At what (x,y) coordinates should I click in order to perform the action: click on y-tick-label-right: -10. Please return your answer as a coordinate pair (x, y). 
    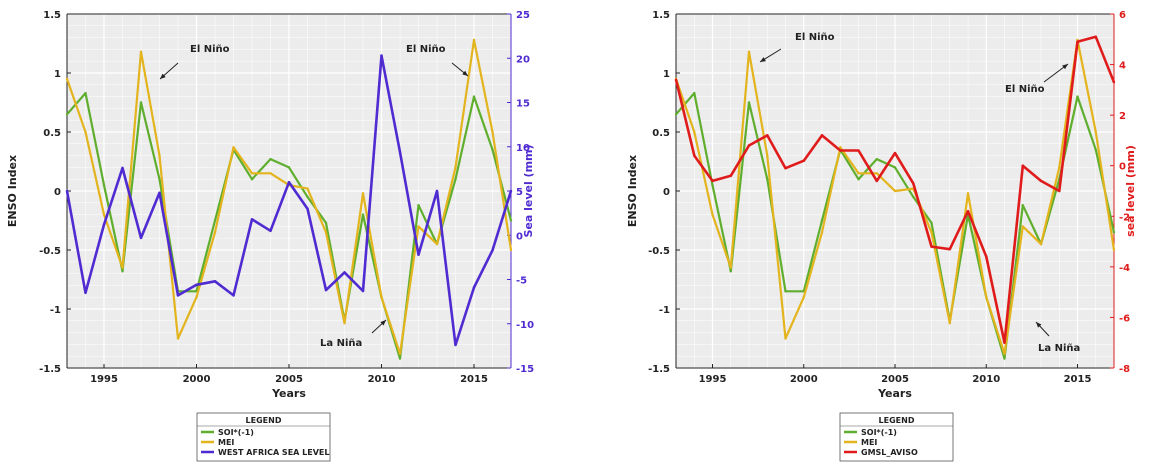
    Looking at the image, I should click on (525, 325).